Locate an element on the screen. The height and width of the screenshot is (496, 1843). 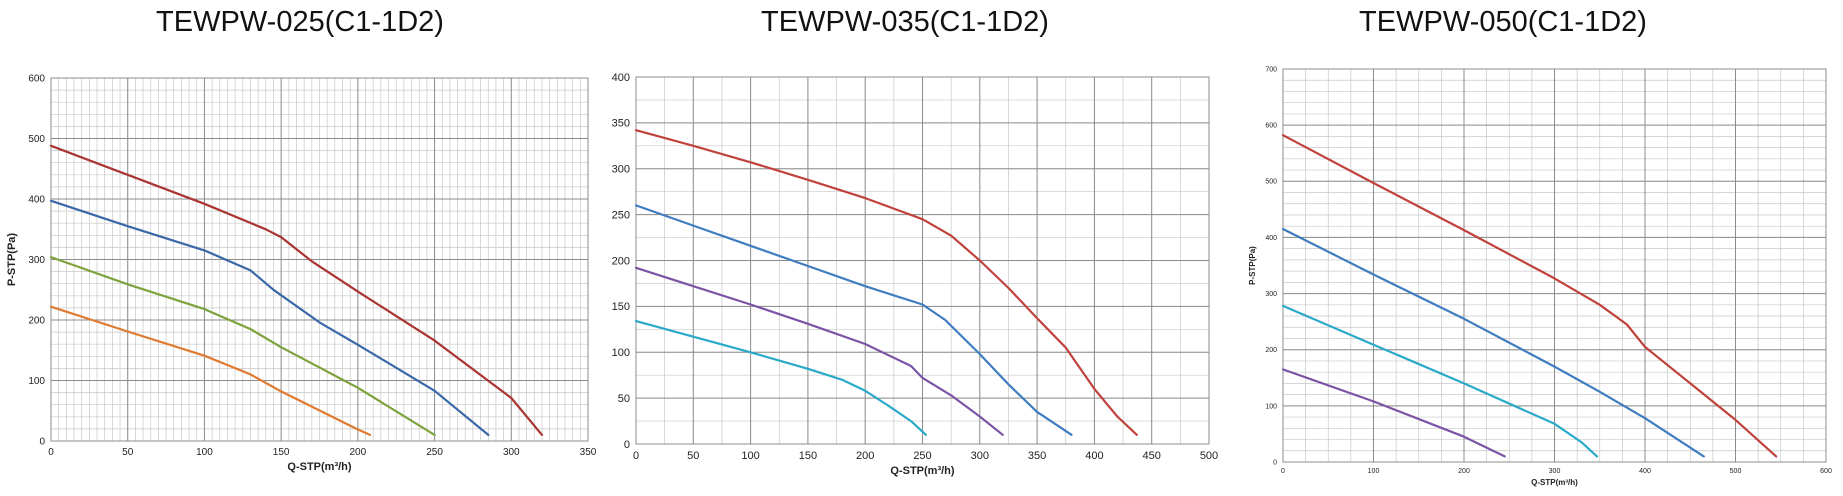
x-tick-label: 450 is located at coordinates (1152, 456).